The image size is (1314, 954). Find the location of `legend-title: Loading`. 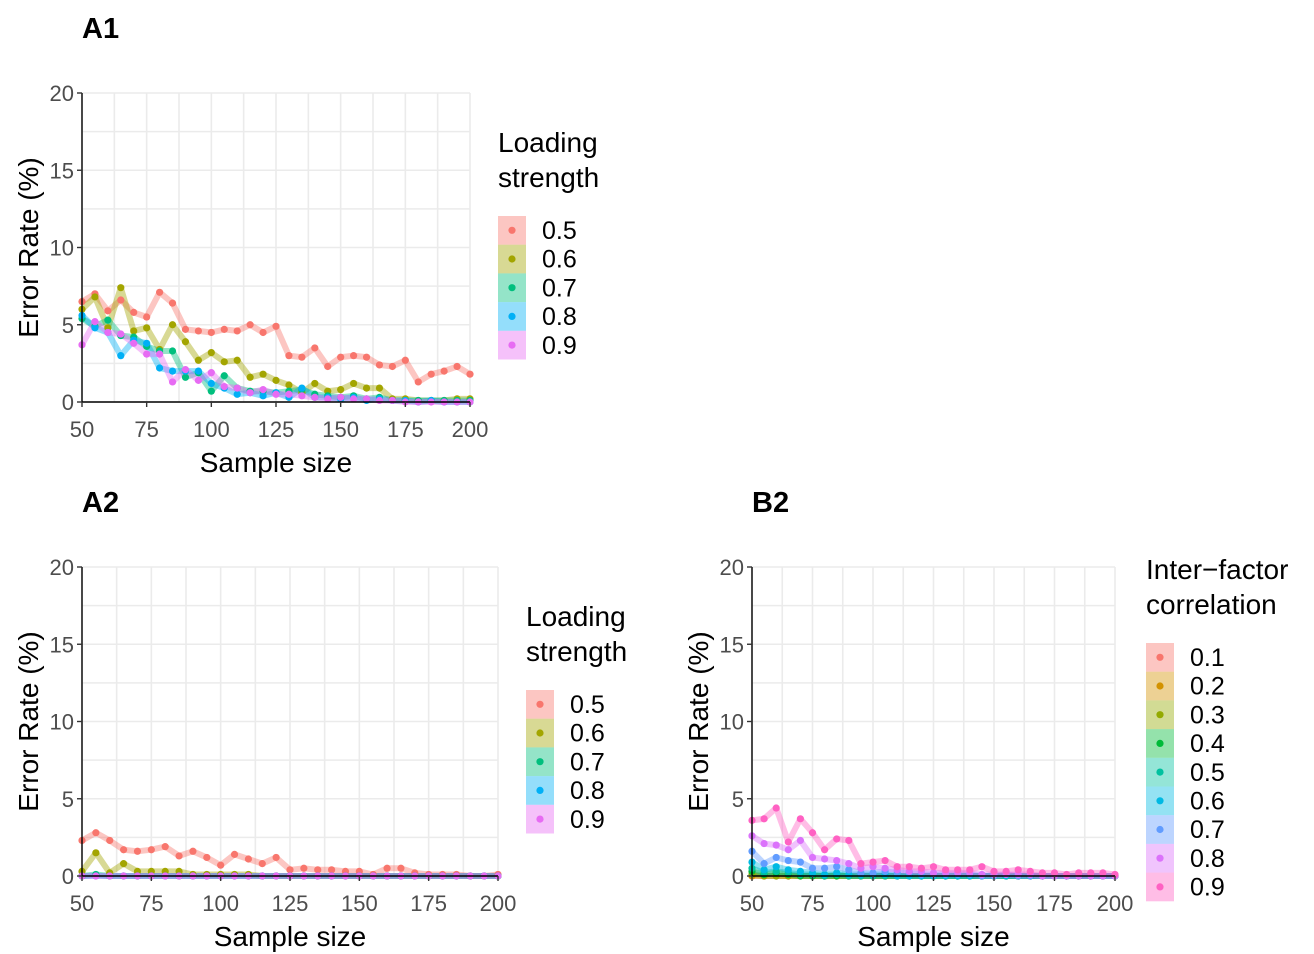

legend-title: Loading is located at coordinates (548, 142).